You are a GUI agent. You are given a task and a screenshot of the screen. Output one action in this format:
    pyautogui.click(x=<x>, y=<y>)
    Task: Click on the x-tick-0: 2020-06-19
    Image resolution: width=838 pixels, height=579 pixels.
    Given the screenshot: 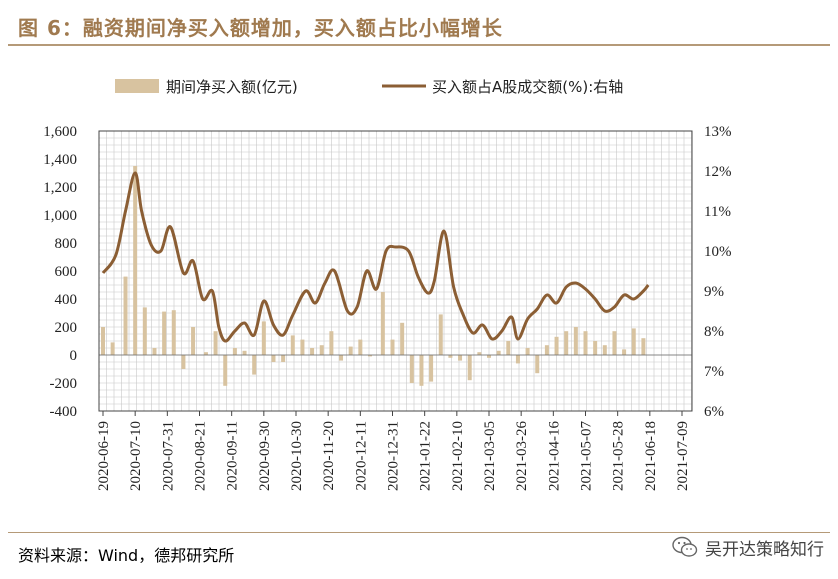 What is the action you would take?
    pyautogui.click(x=104, y=456)
    